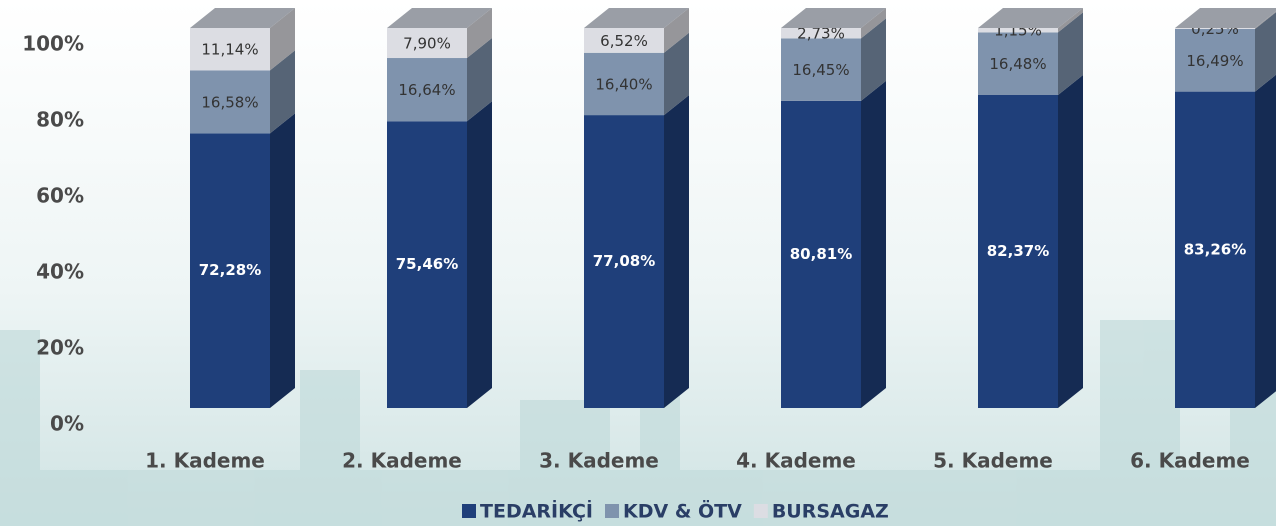  I want to click on data-label: 72,28%, so click(230, 270).